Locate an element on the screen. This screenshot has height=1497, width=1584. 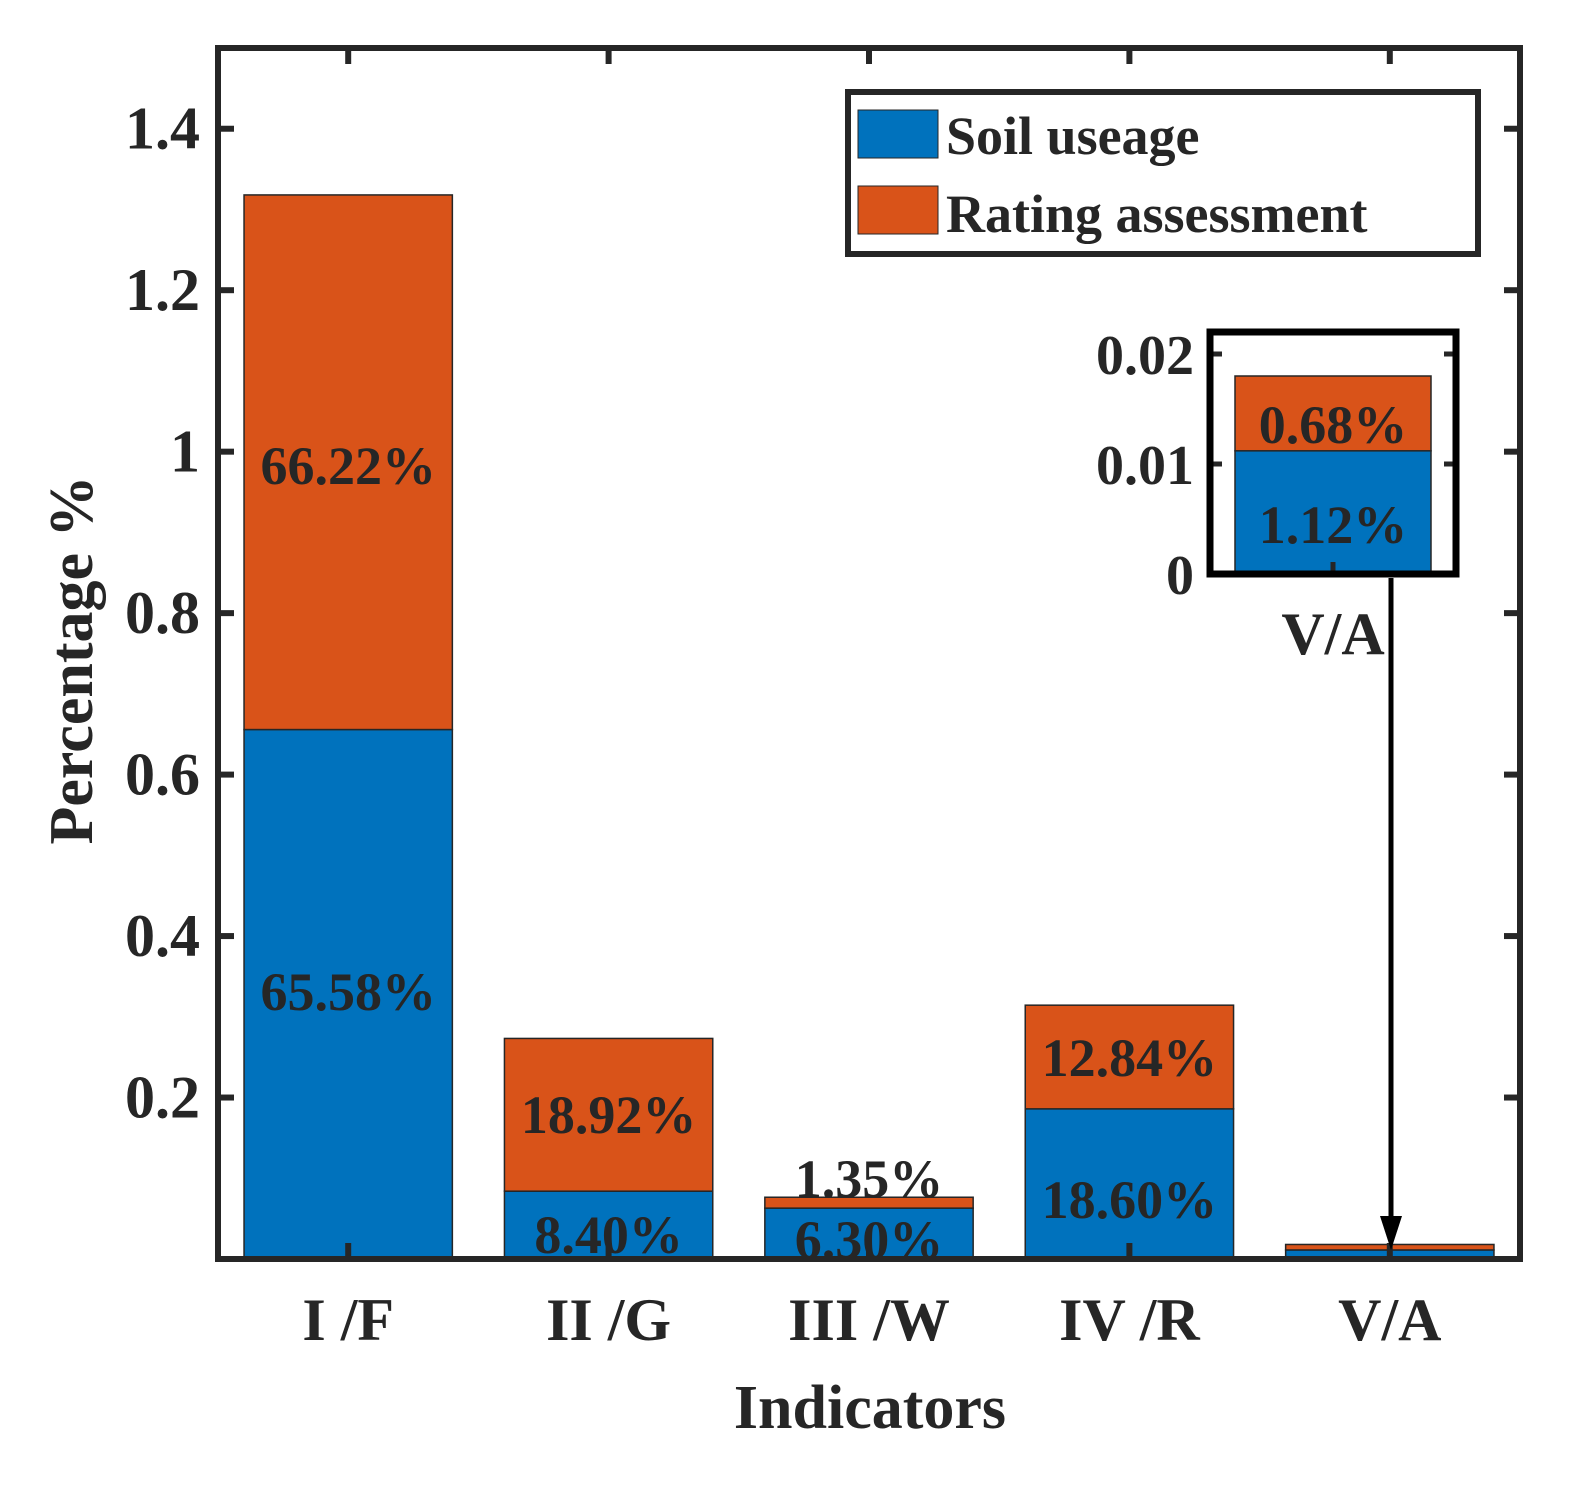
value-label-soil-useage-iv-r: 18.60% is located at coordinates (1130, 1200).